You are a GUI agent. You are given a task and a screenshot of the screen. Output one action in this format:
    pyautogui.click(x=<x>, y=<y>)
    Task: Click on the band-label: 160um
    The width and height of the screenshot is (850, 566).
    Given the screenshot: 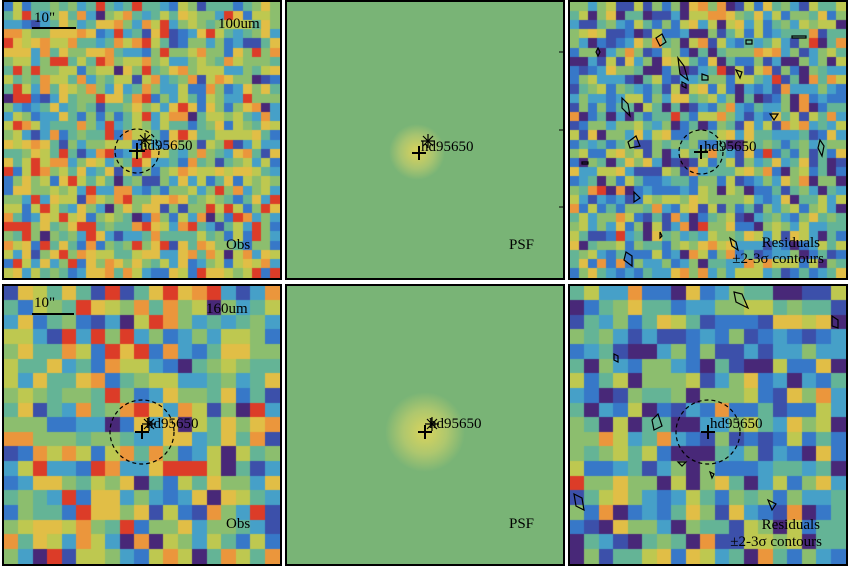 What is the action you would take?
    pyautogui.click(x=227, y=309)
    